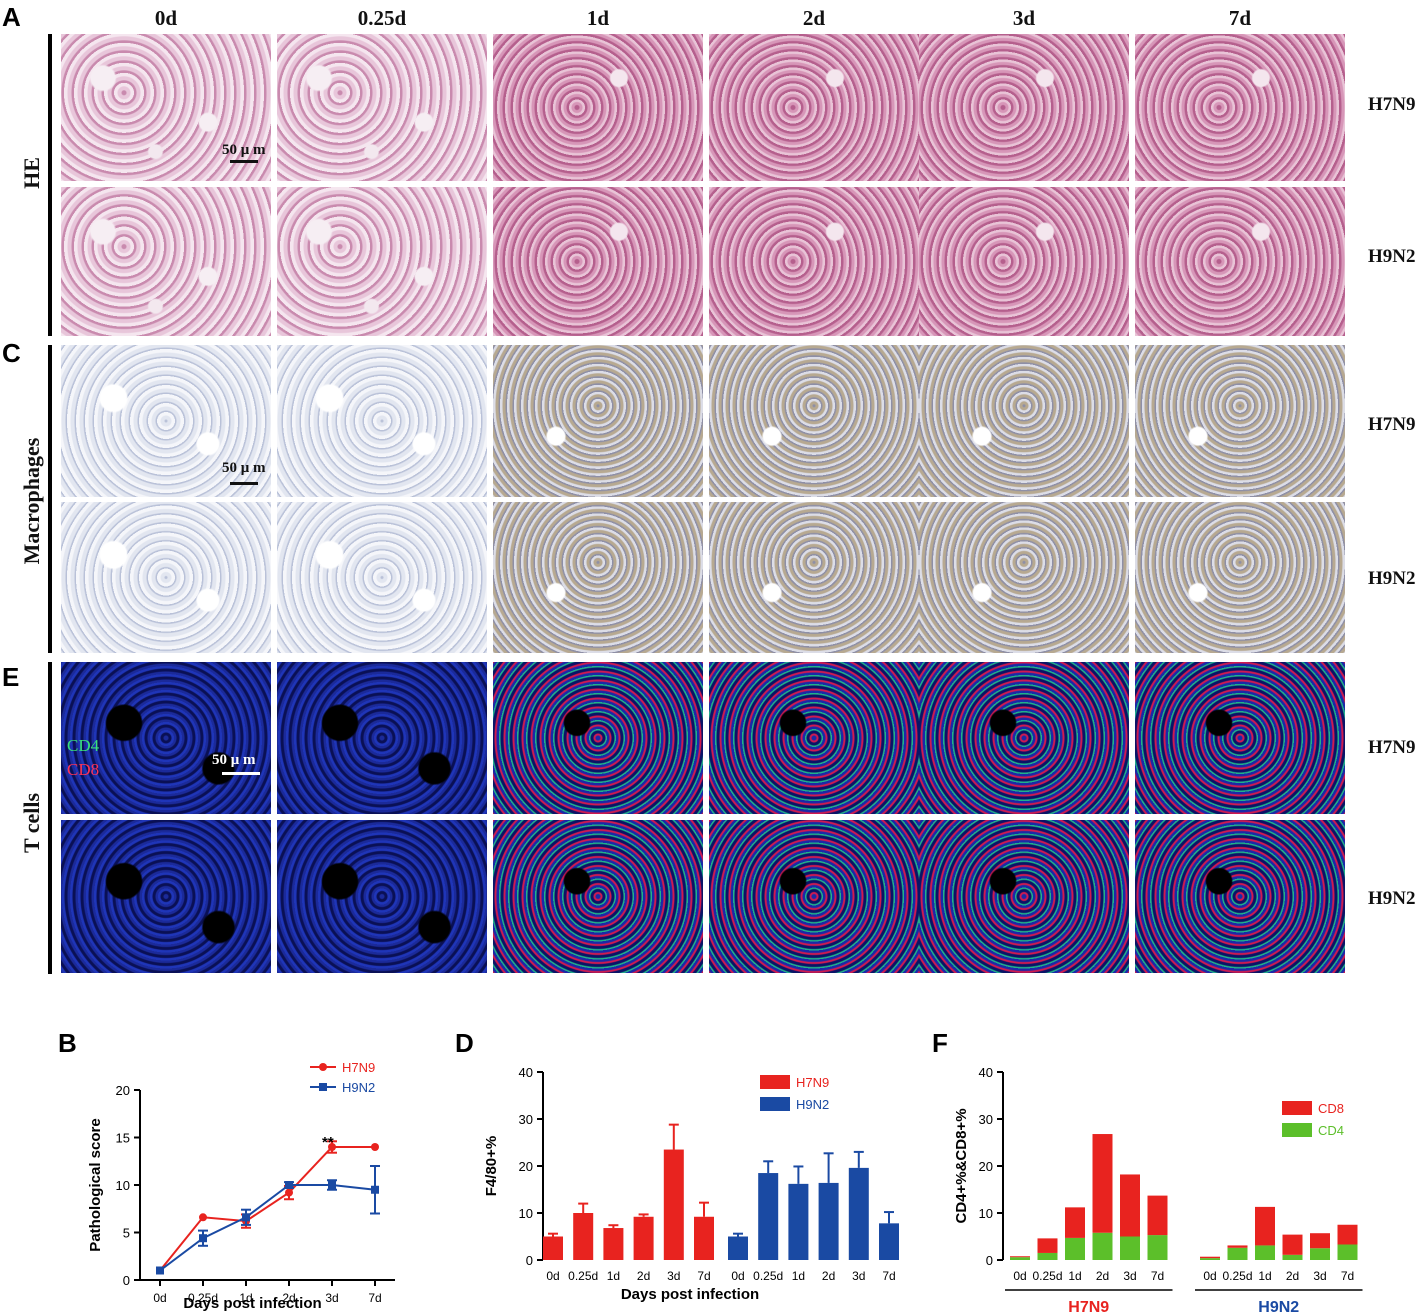  Describe the element at coordinates (940, 1043) in the screenshot. I see `panel-letter-f: F` at that location.